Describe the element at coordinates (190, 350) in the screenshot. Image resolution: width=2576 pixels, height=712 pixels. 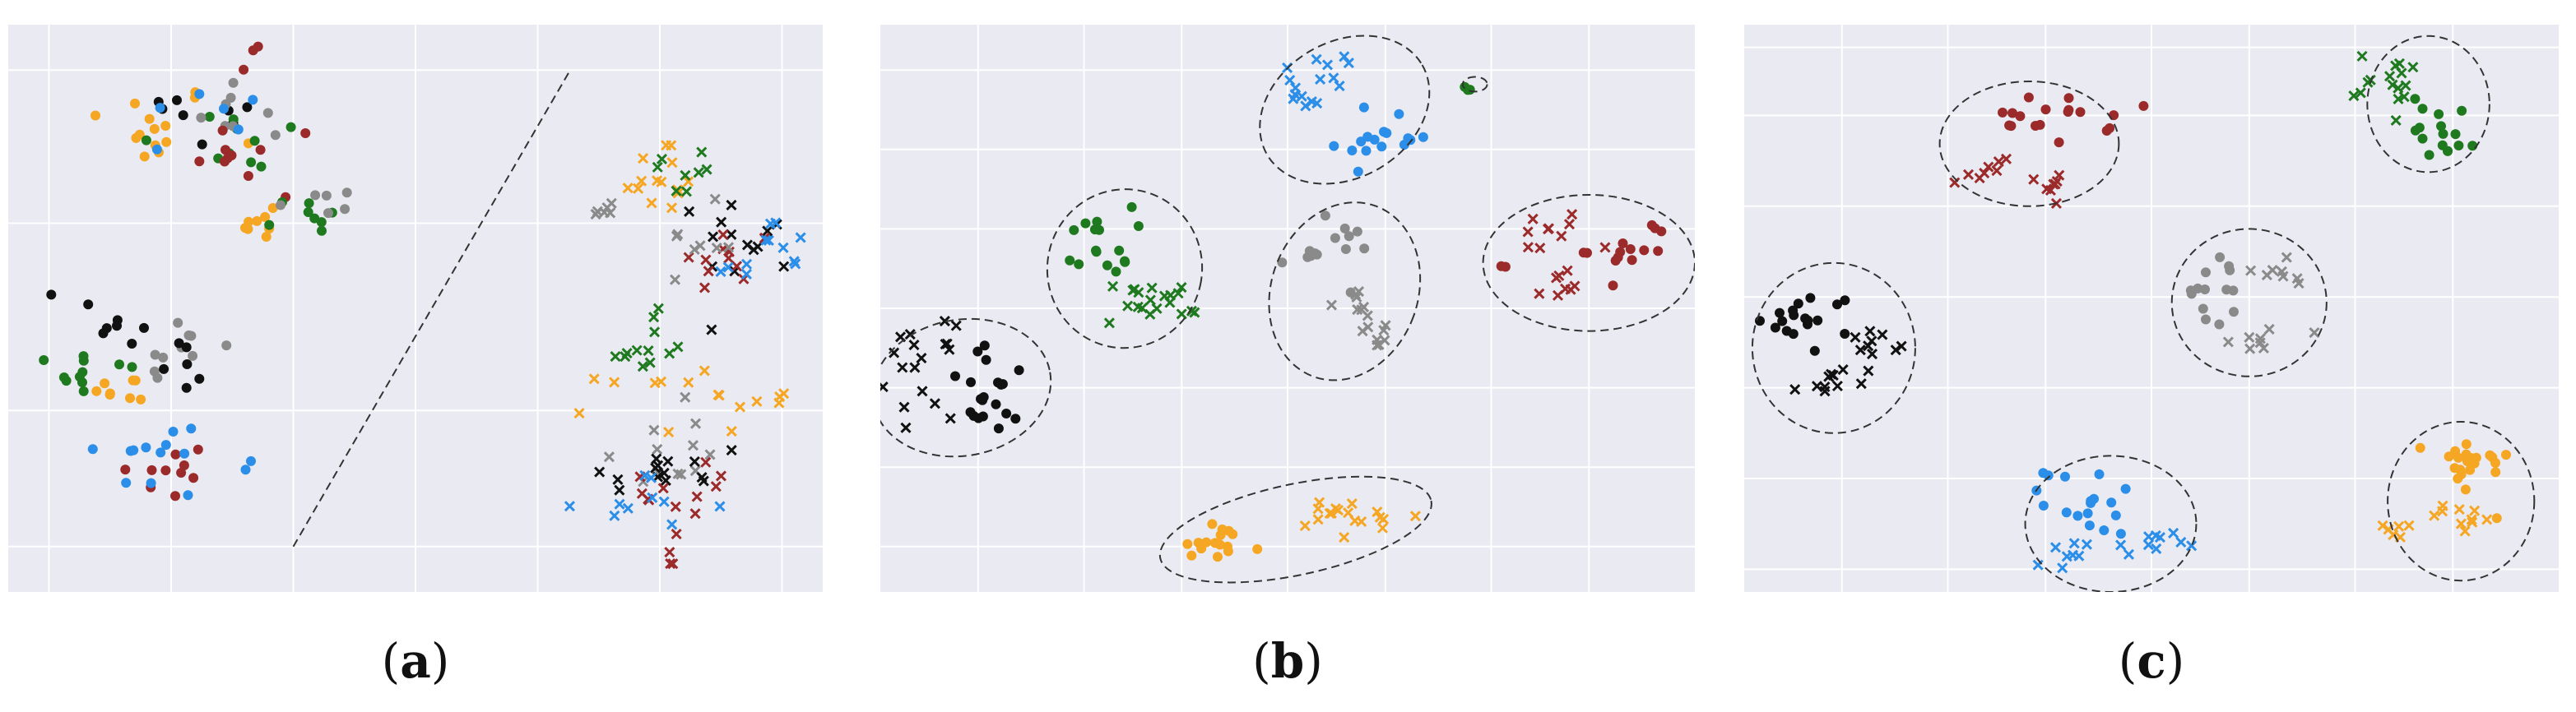
I see `cluster-gray-dots` at that location.